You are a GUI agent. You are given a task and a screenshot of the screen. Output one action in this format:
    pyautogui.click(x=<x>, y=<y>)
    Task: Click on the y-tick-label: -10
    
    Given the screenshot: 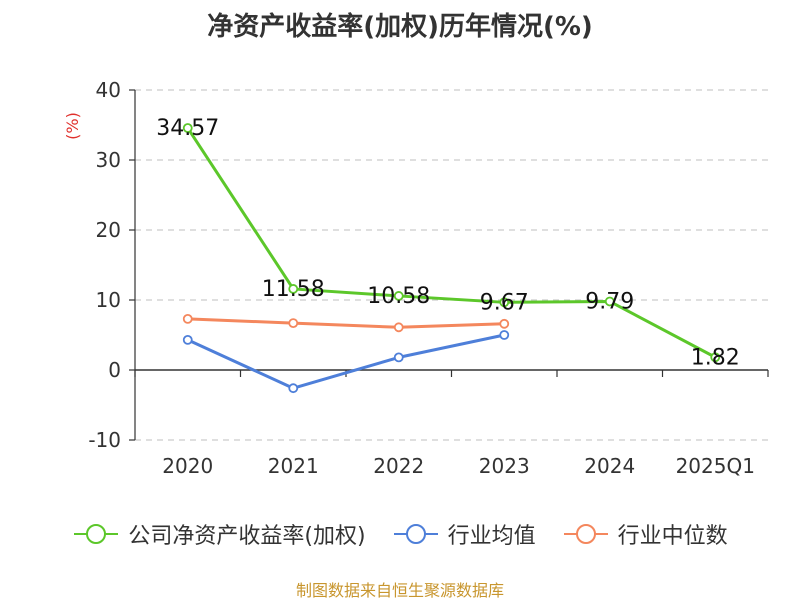 What is the action you would take?
    pyautogui.click(x=104, y=440)
    